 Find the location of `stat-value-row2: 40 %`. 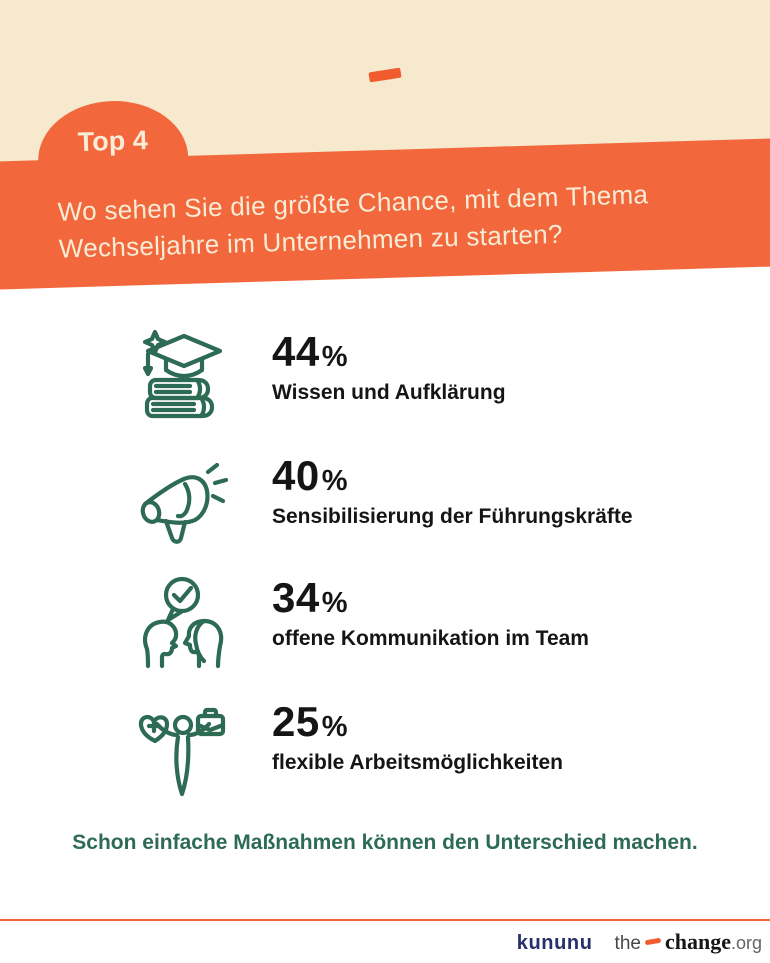

stat-value-row2: 40 % is located at coordinates (452, 476).